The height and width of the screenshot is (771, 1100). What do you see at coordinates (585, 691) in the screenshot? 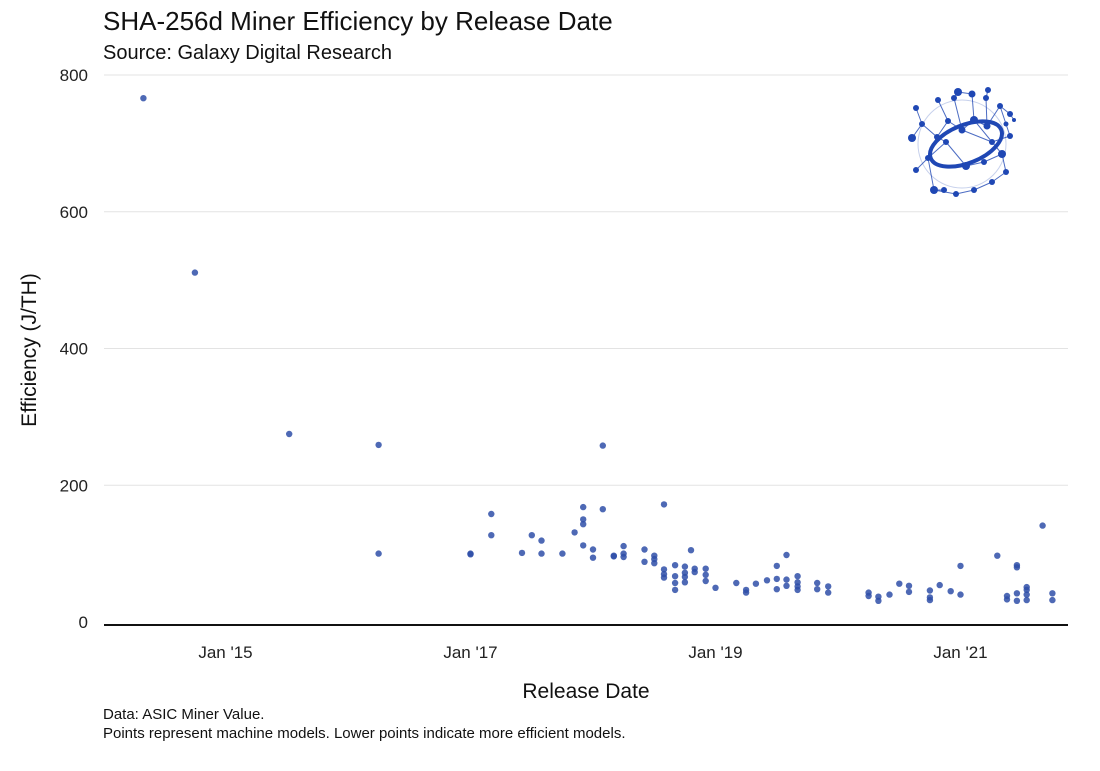
I see `x-axis-title: Release Date` at bounding box center [585, 691].